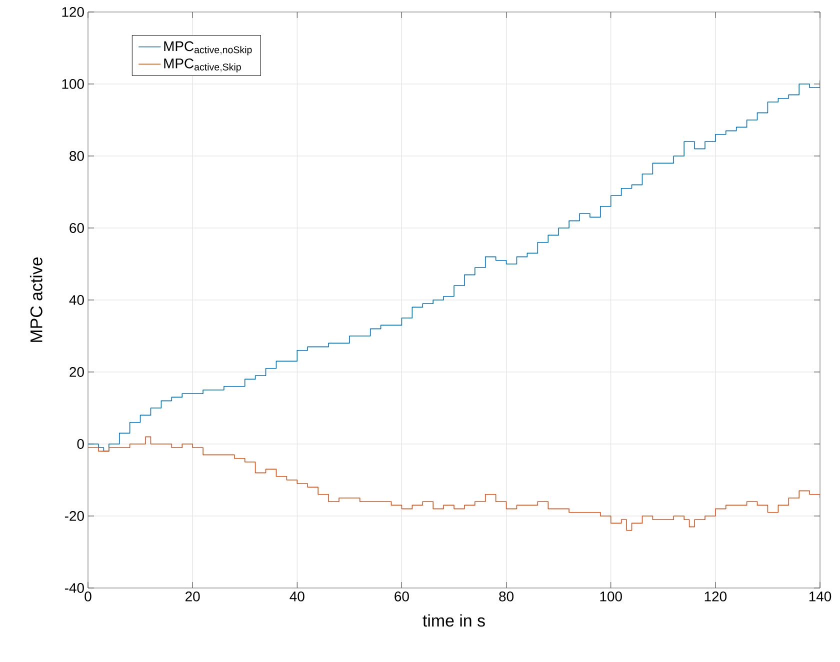 Image resolution: width=840 pixels, height=662 pixels. Describe the element at coordinates (73, 12) in the screenshot. I see `y-tick-label: 120` at that location.